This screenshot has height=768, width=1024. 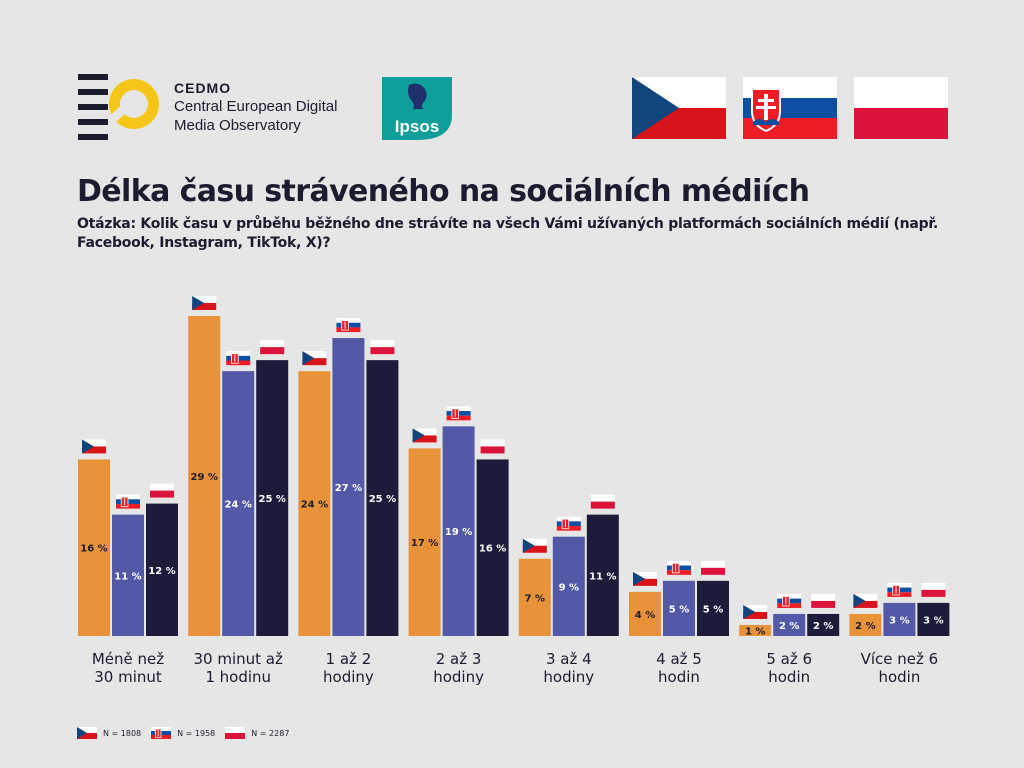 What do you see at coordinates (128, 659) in the screenshot?
I see `category-label: Méně než` at bounding box center [128, 659].